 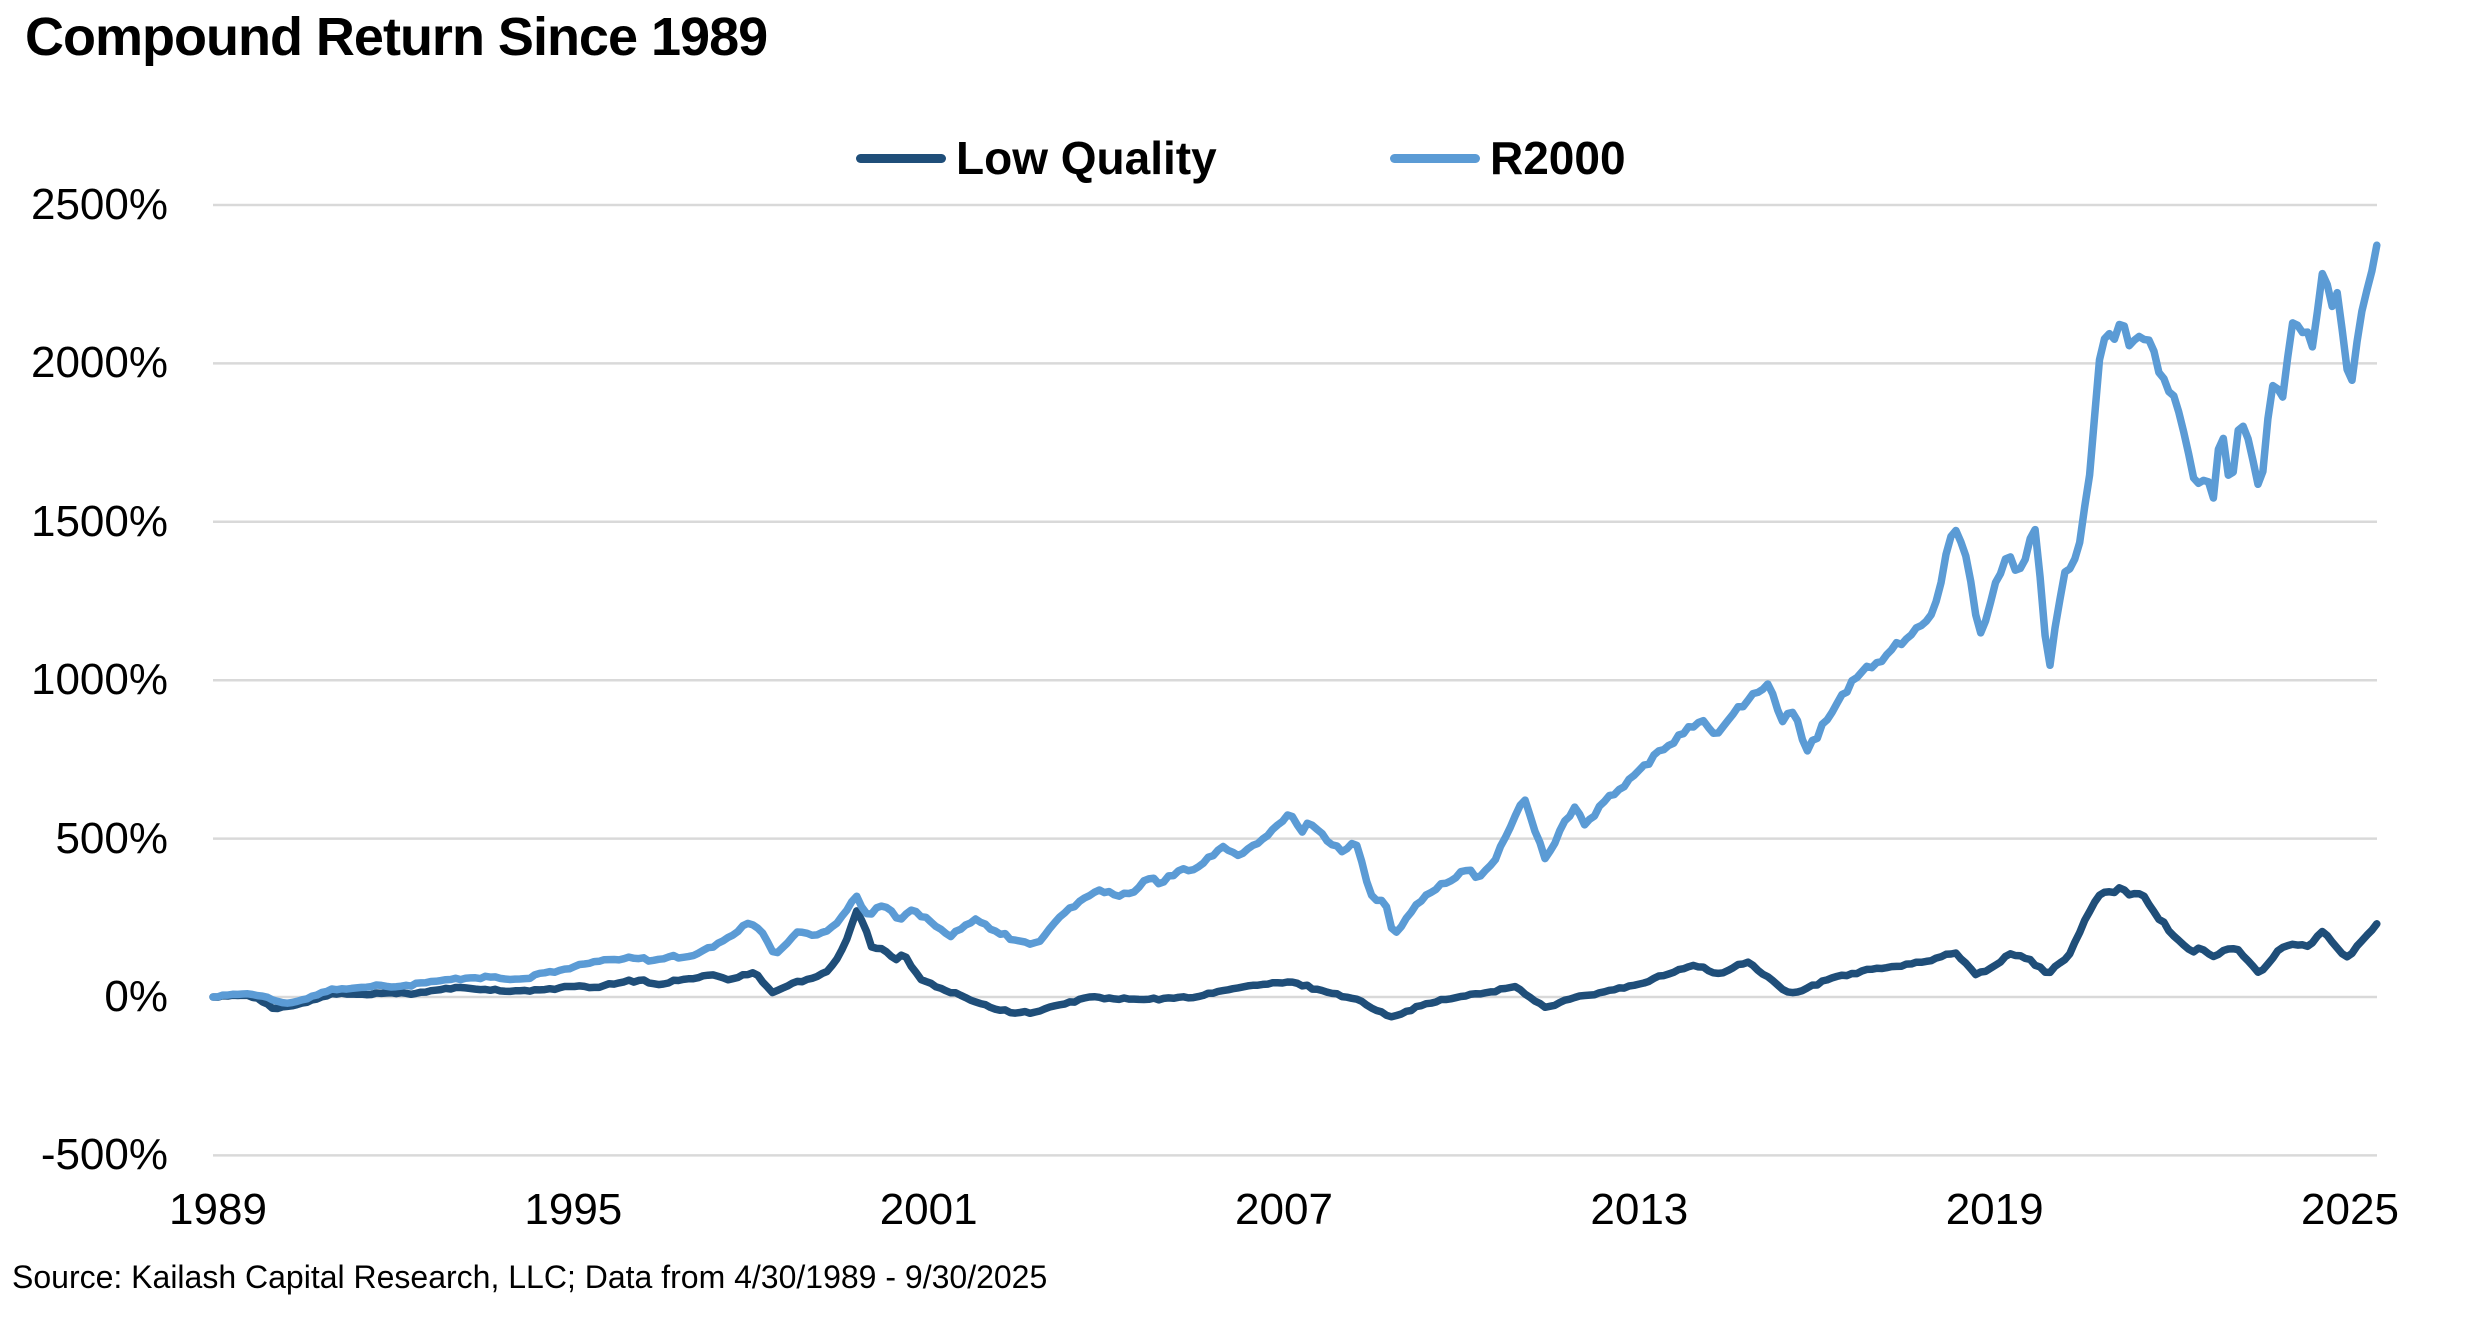 I want to click on x-tick-label: 2001, so click(x=928, y=1209).